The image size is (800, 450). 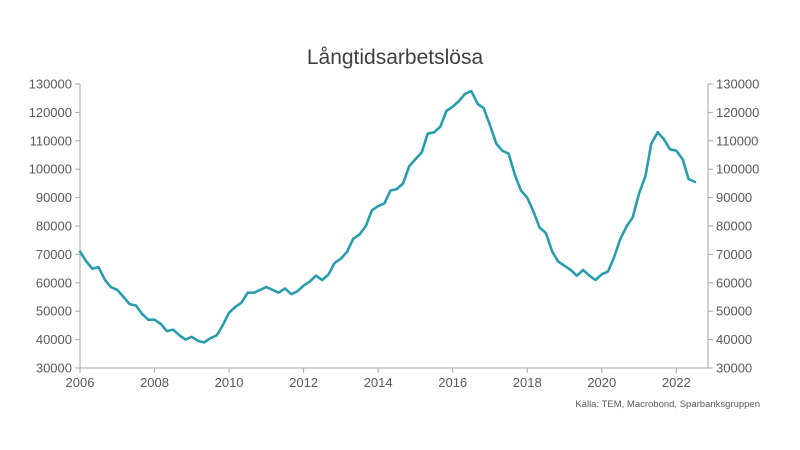 I want to click on y-tick-label-right: 100000, so click(x=737, y=169).